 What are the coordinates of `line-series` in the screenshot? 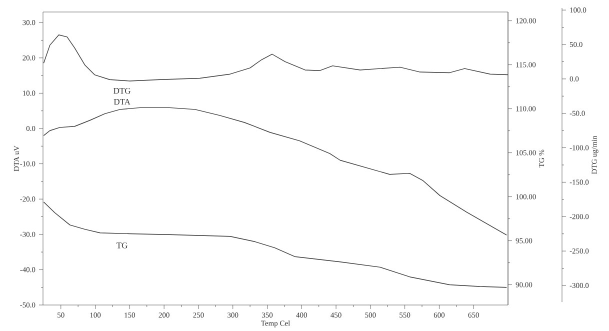 It's located at (275, 58).